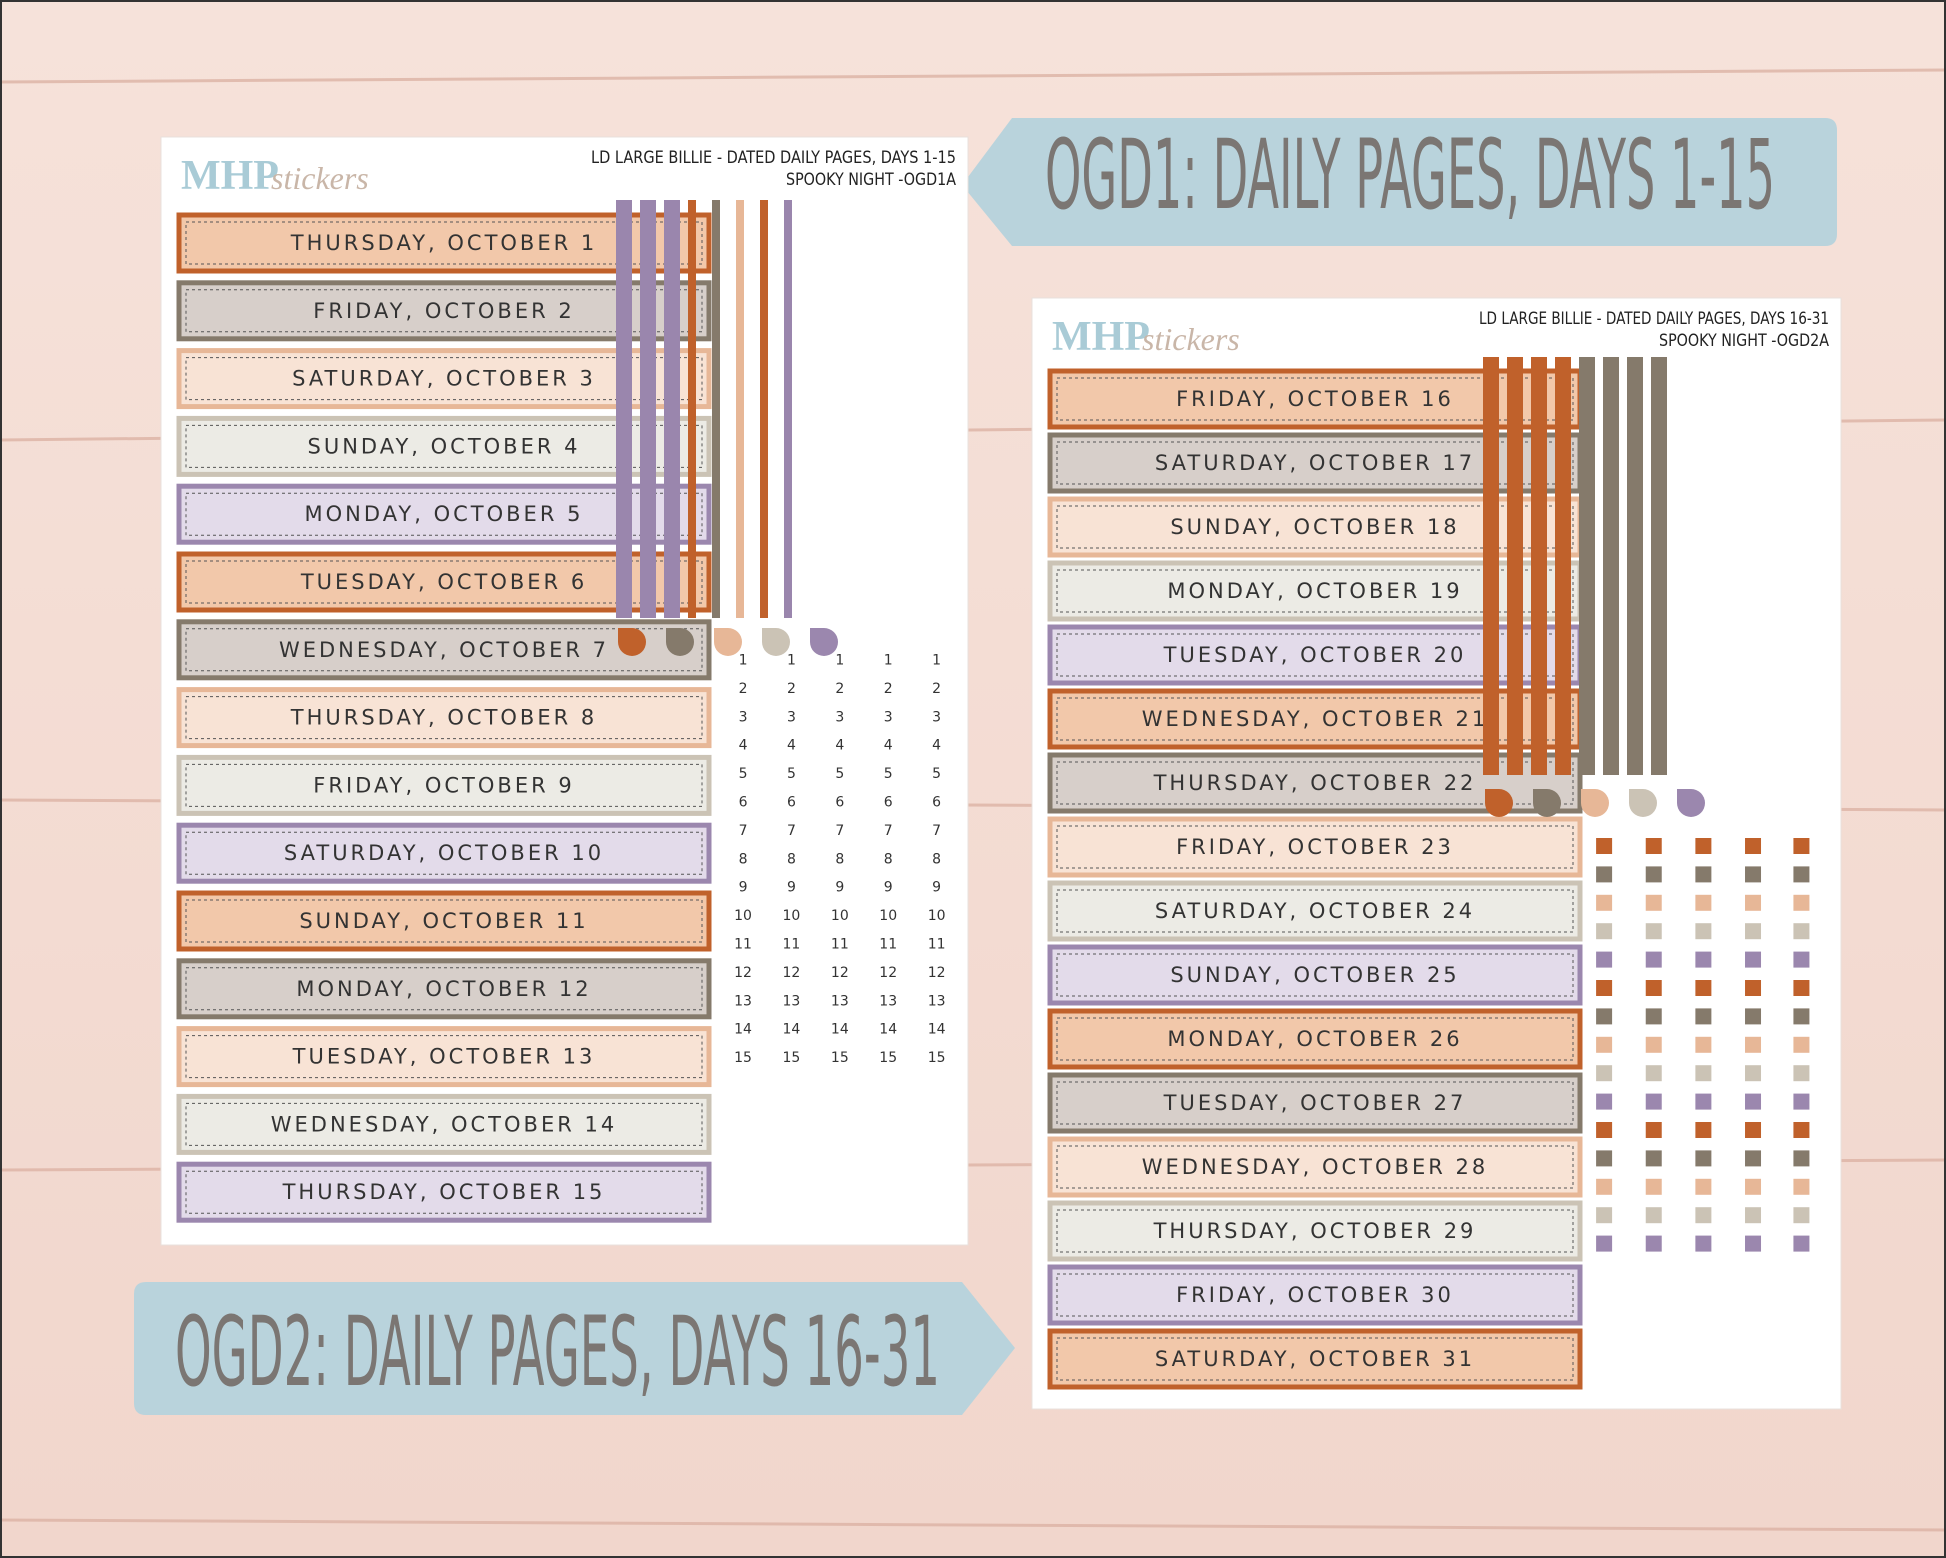 This screenshot has height=1558, width=1946. Describe the element at coordinates (444, 514) in the screenshot. I see `date-text: MONDAY, OCTOBER 5` at that location.